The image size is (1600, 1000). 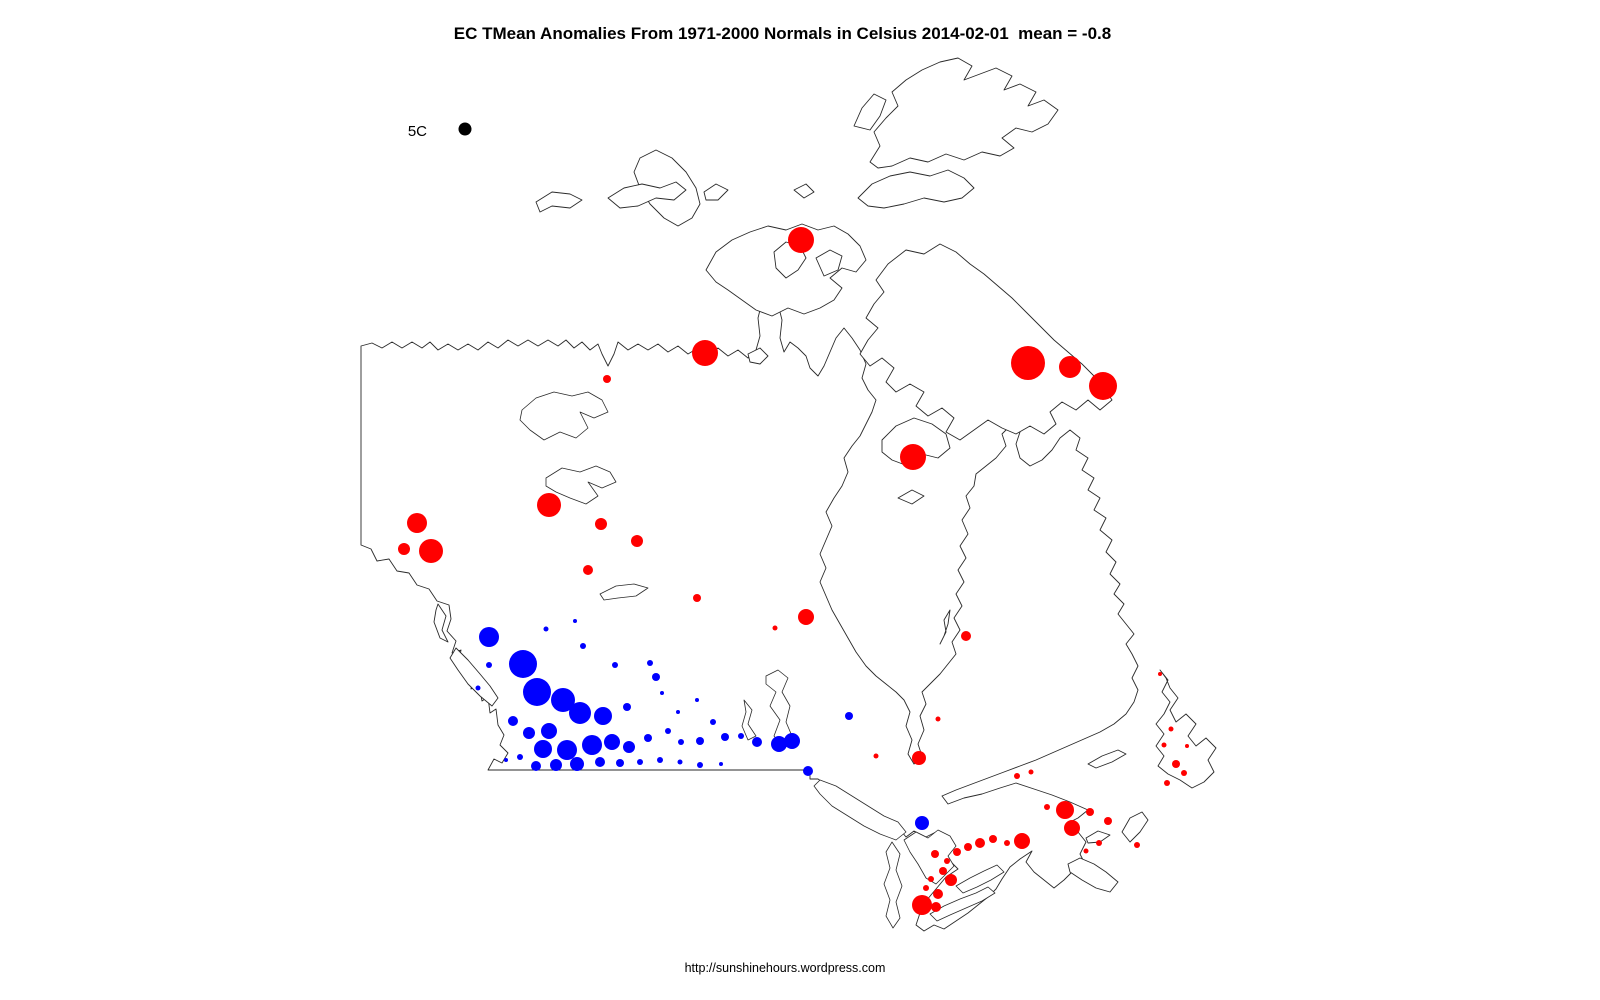 I want to click on haida-gwaii-outline, so click(x=441, y=623).